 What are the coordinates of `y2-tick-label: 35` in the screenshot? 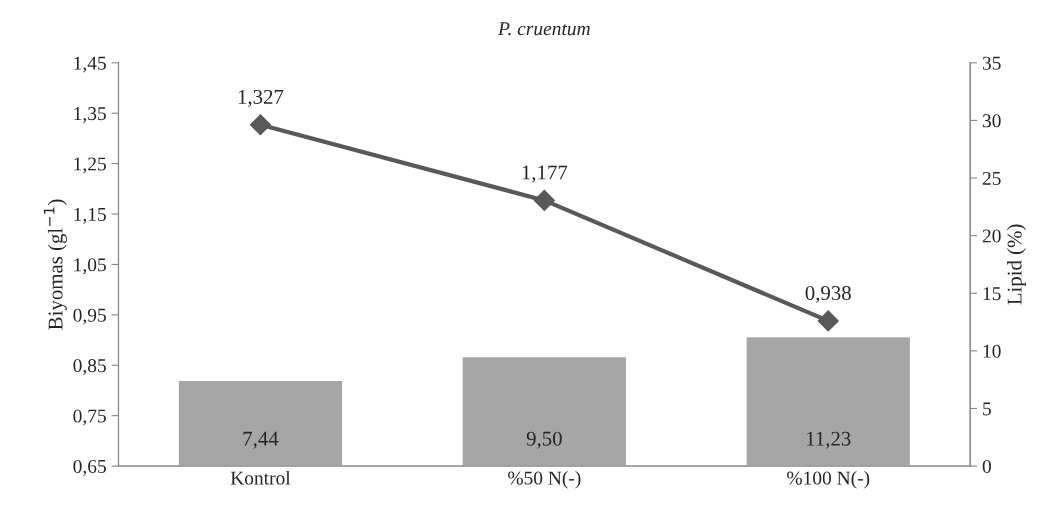 It's located at (991, 63).